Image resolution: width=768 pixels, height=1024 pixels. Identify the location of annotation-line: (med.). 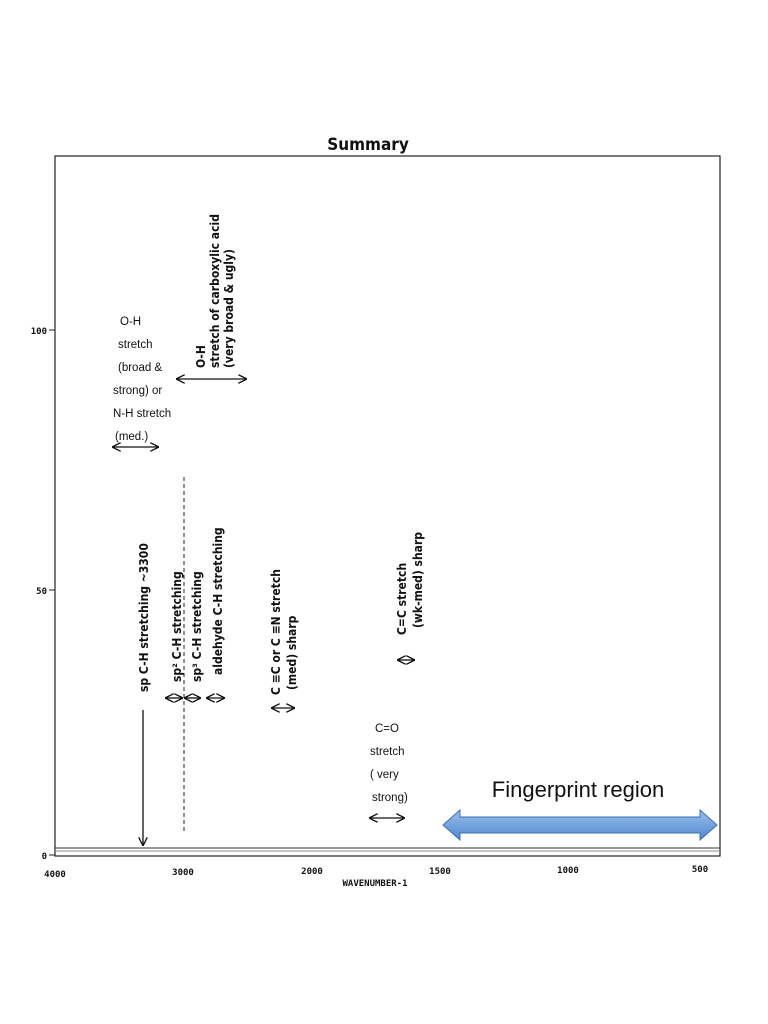
(131, 437).